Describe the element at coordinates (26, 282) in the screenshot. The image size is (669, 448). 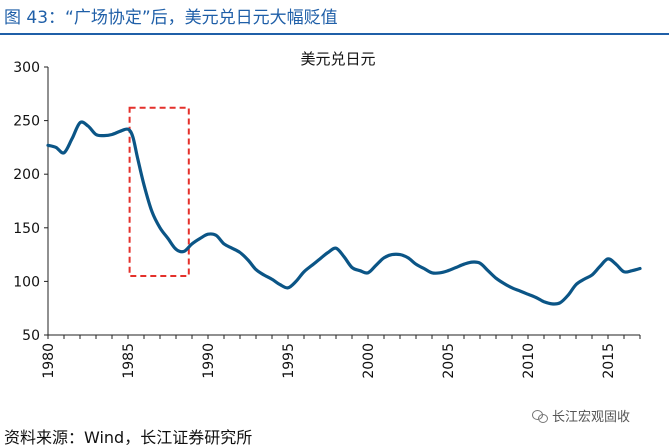
I see `y-tick-label: 100` at that location.